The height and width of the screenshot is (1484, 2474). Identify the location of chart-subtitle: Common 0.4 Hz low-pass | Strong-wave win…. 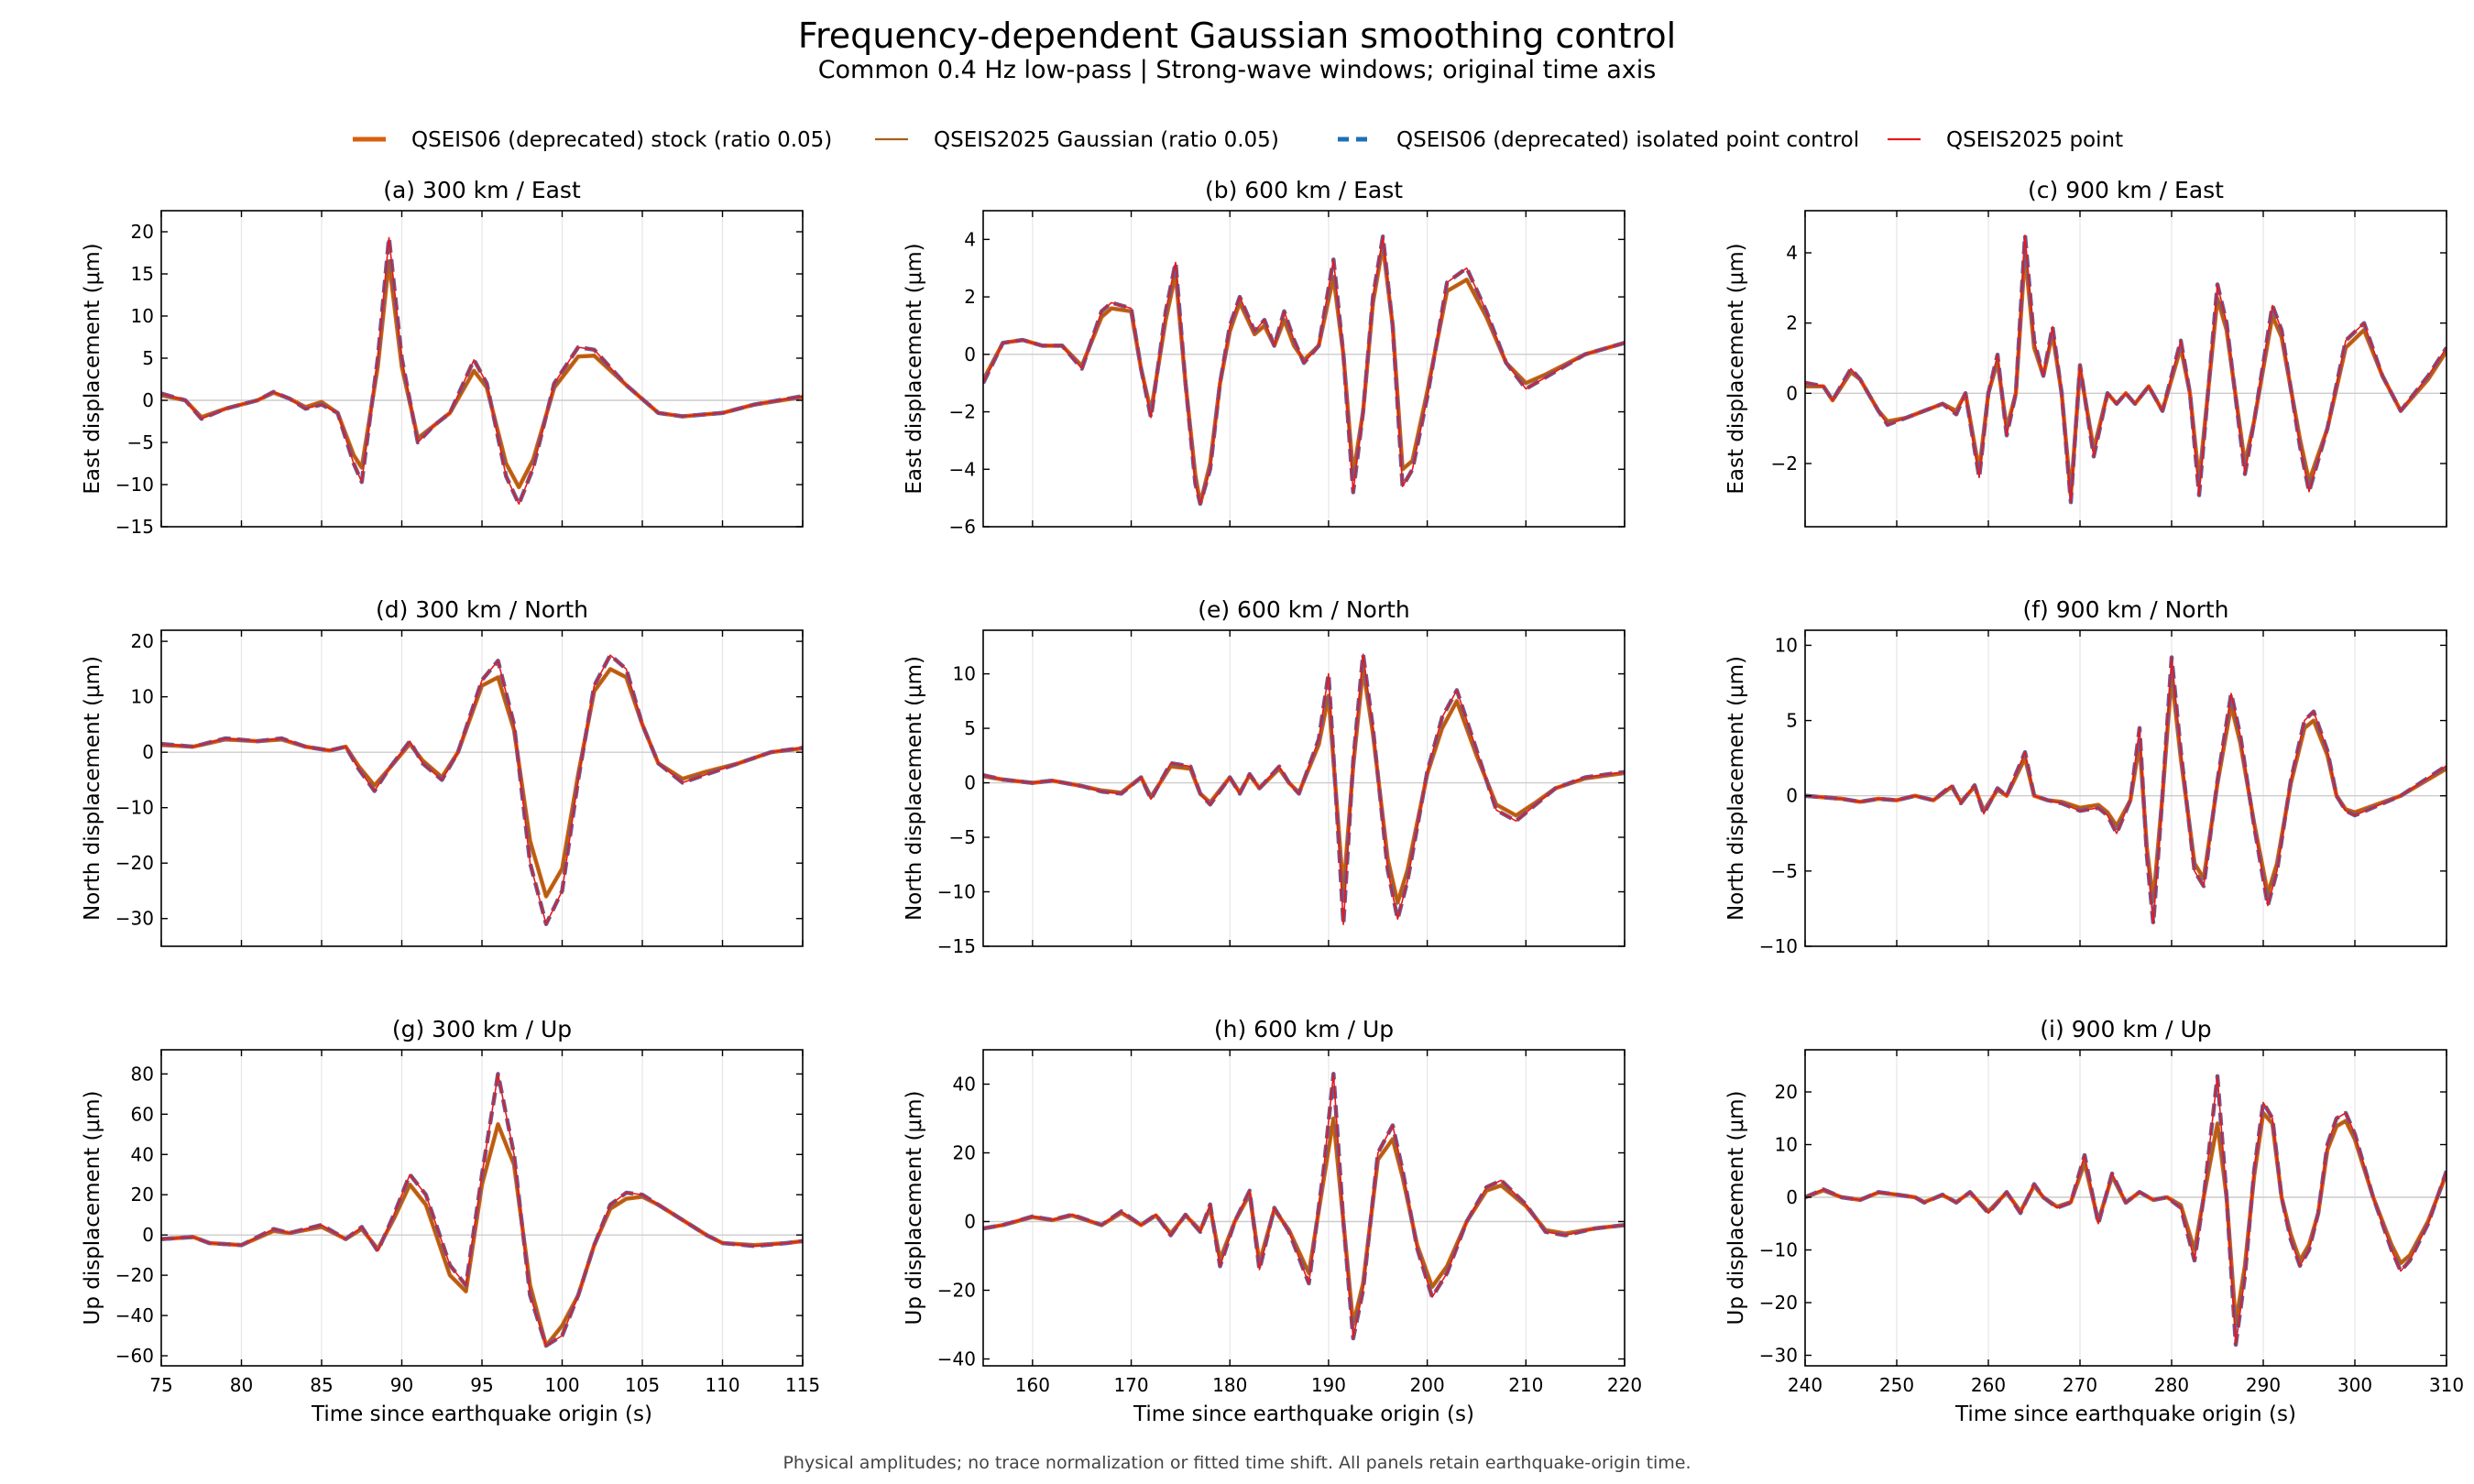
(1237, 70).